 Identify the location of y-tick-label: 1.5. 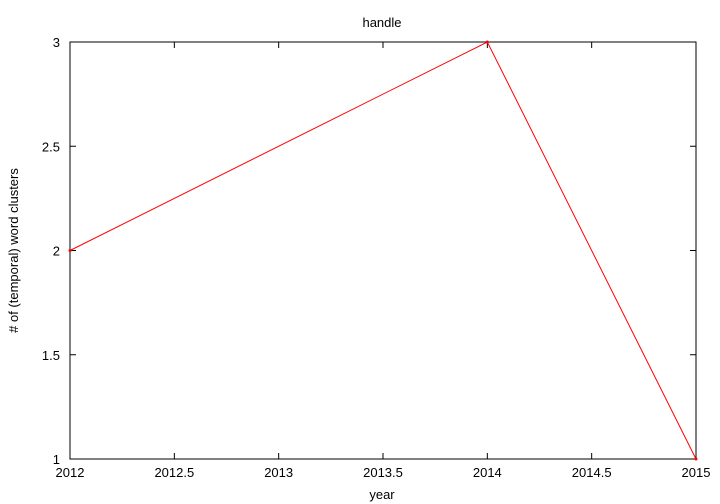
(51, 355).